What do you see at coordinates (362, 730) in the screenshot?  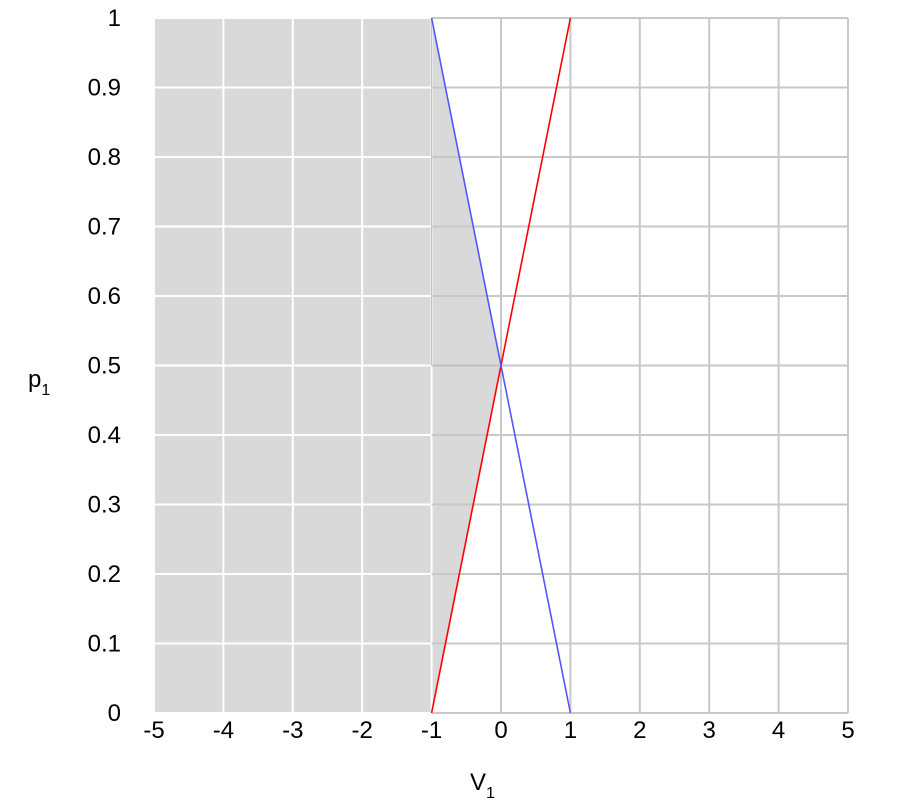 I see `x-tick-label: -2` at bounding box center [362, 730].